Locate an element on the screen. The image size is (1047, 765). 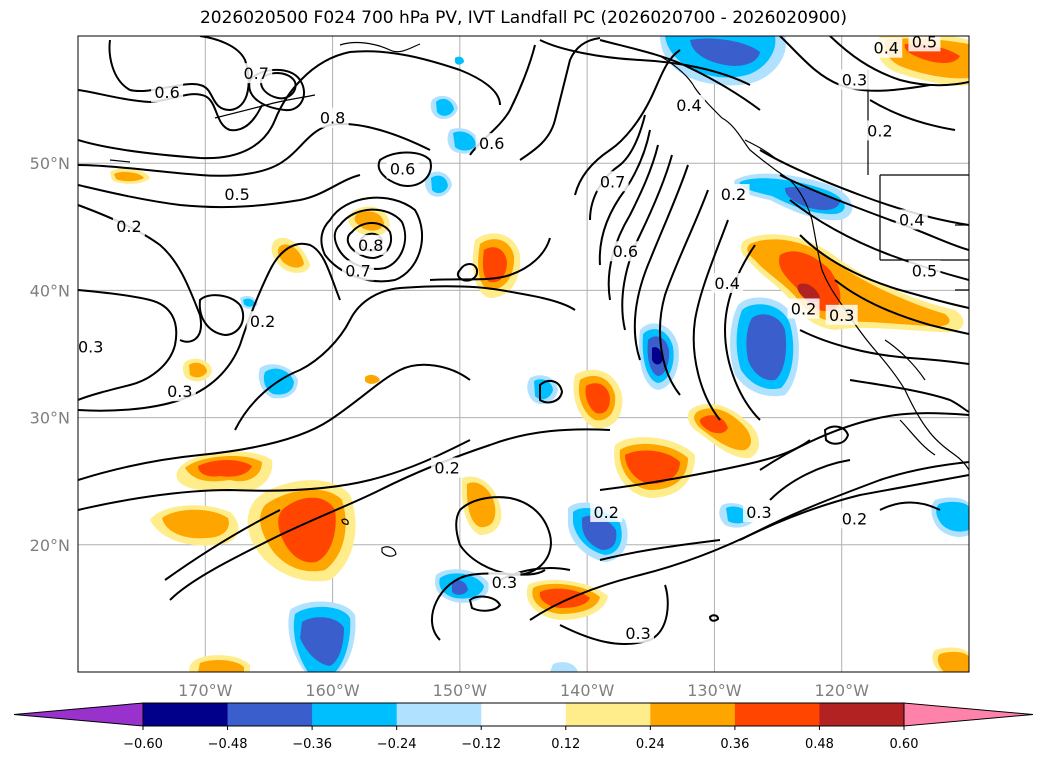
lat-tick-label: 30°N is located at coordinates (50, 418).